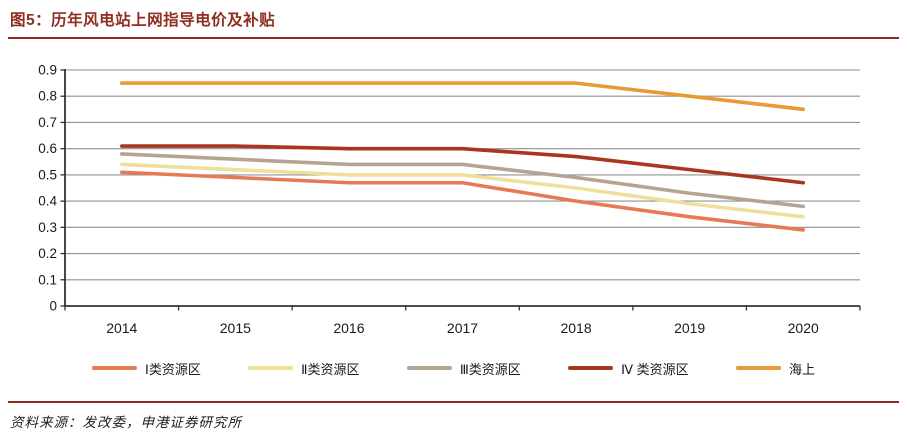  I want to click on y-axis-label: 0.4, so click(47, 201).